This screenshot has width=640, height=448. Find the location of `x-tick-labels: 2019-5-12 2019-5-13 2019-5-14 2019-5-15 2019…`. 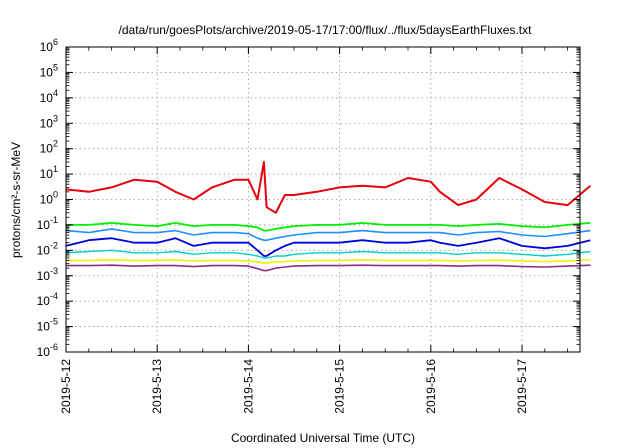

x-tick-labels: 2019-5-12 2019-5-13 2019-5-14 2019-5-15 2019… is located at coordinates (294, 386).